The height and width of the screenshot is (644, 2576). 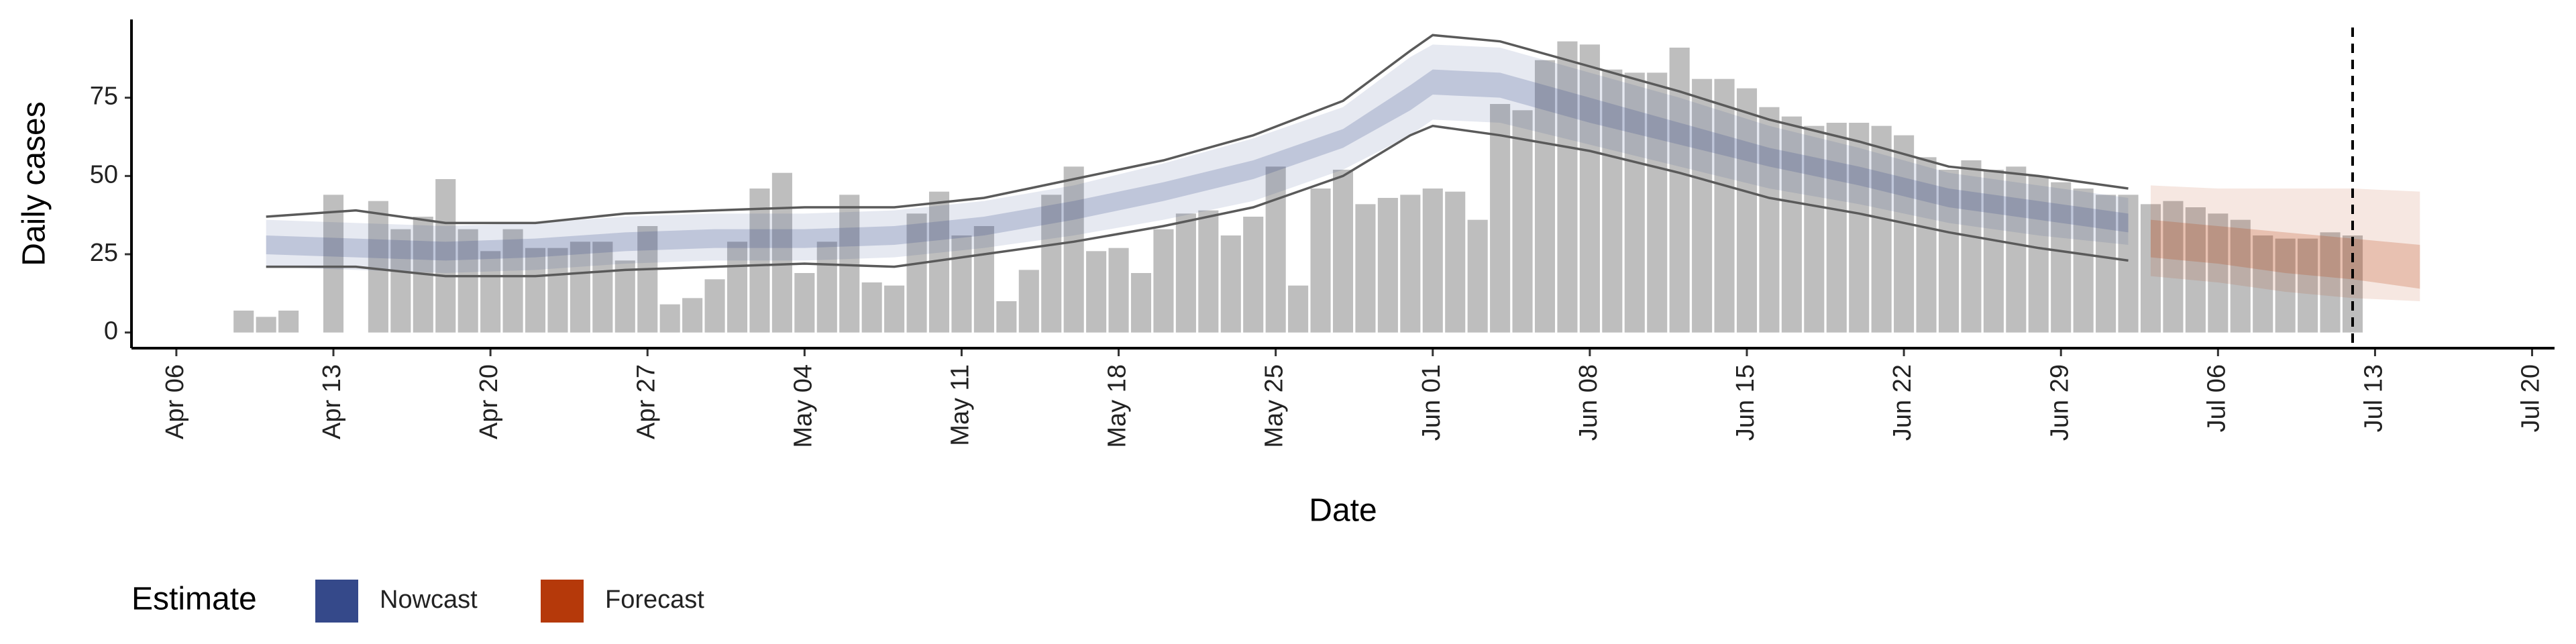 I want to click on y-tick-label: 75, so click(x=104, y=97).